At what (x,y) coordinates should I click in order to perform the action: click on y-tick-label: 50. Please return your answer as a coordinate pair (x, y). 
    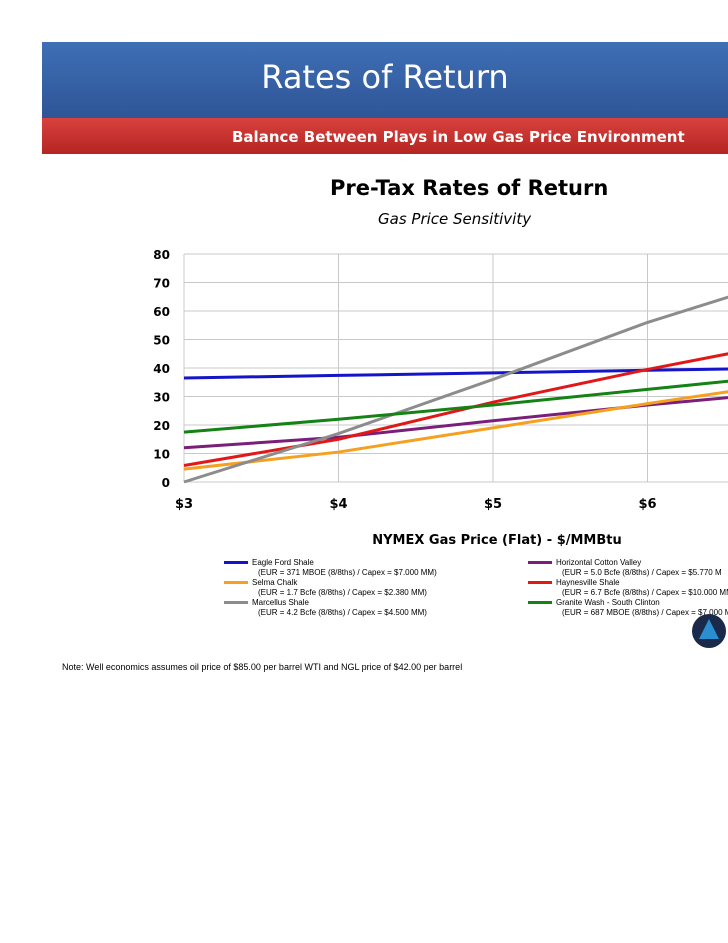
    Looking at the image, I should click on (161, 341).